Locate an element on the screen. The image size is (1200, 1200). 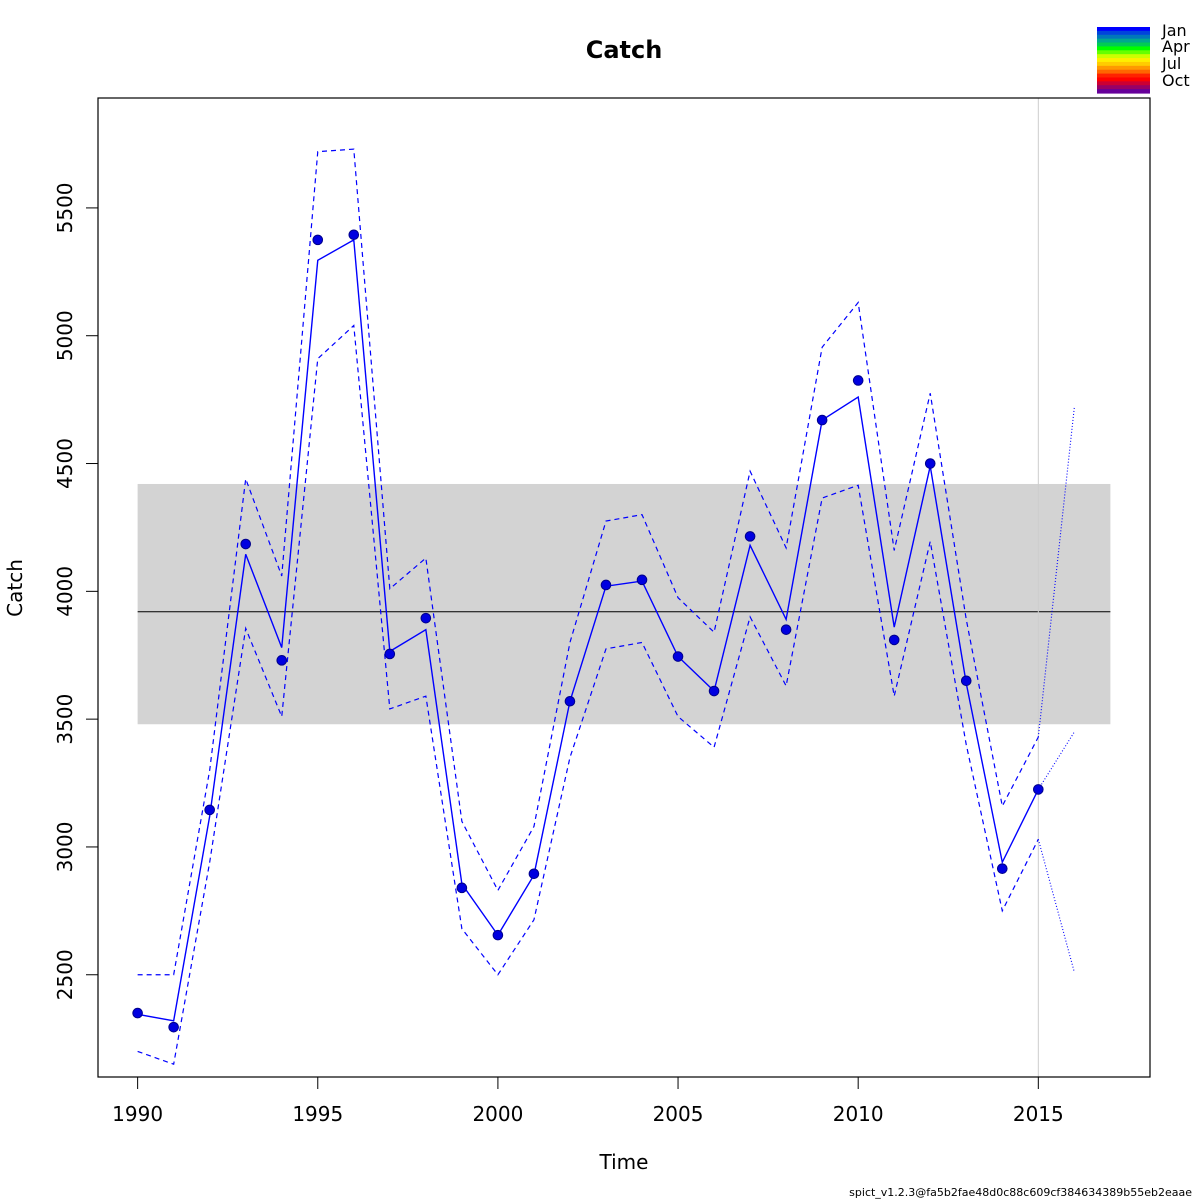
x-tick-label: 2000 is located at coordinates (497, 1114).